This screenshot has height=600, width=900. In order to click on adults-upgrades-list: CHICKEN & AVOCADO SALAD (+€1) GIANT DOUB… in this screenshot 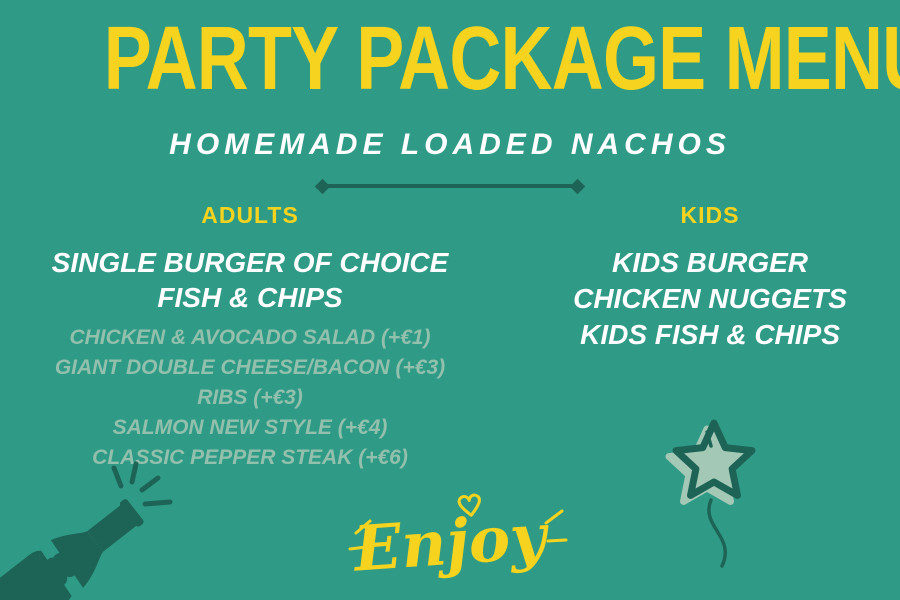, I will do `click(250, 398)`.